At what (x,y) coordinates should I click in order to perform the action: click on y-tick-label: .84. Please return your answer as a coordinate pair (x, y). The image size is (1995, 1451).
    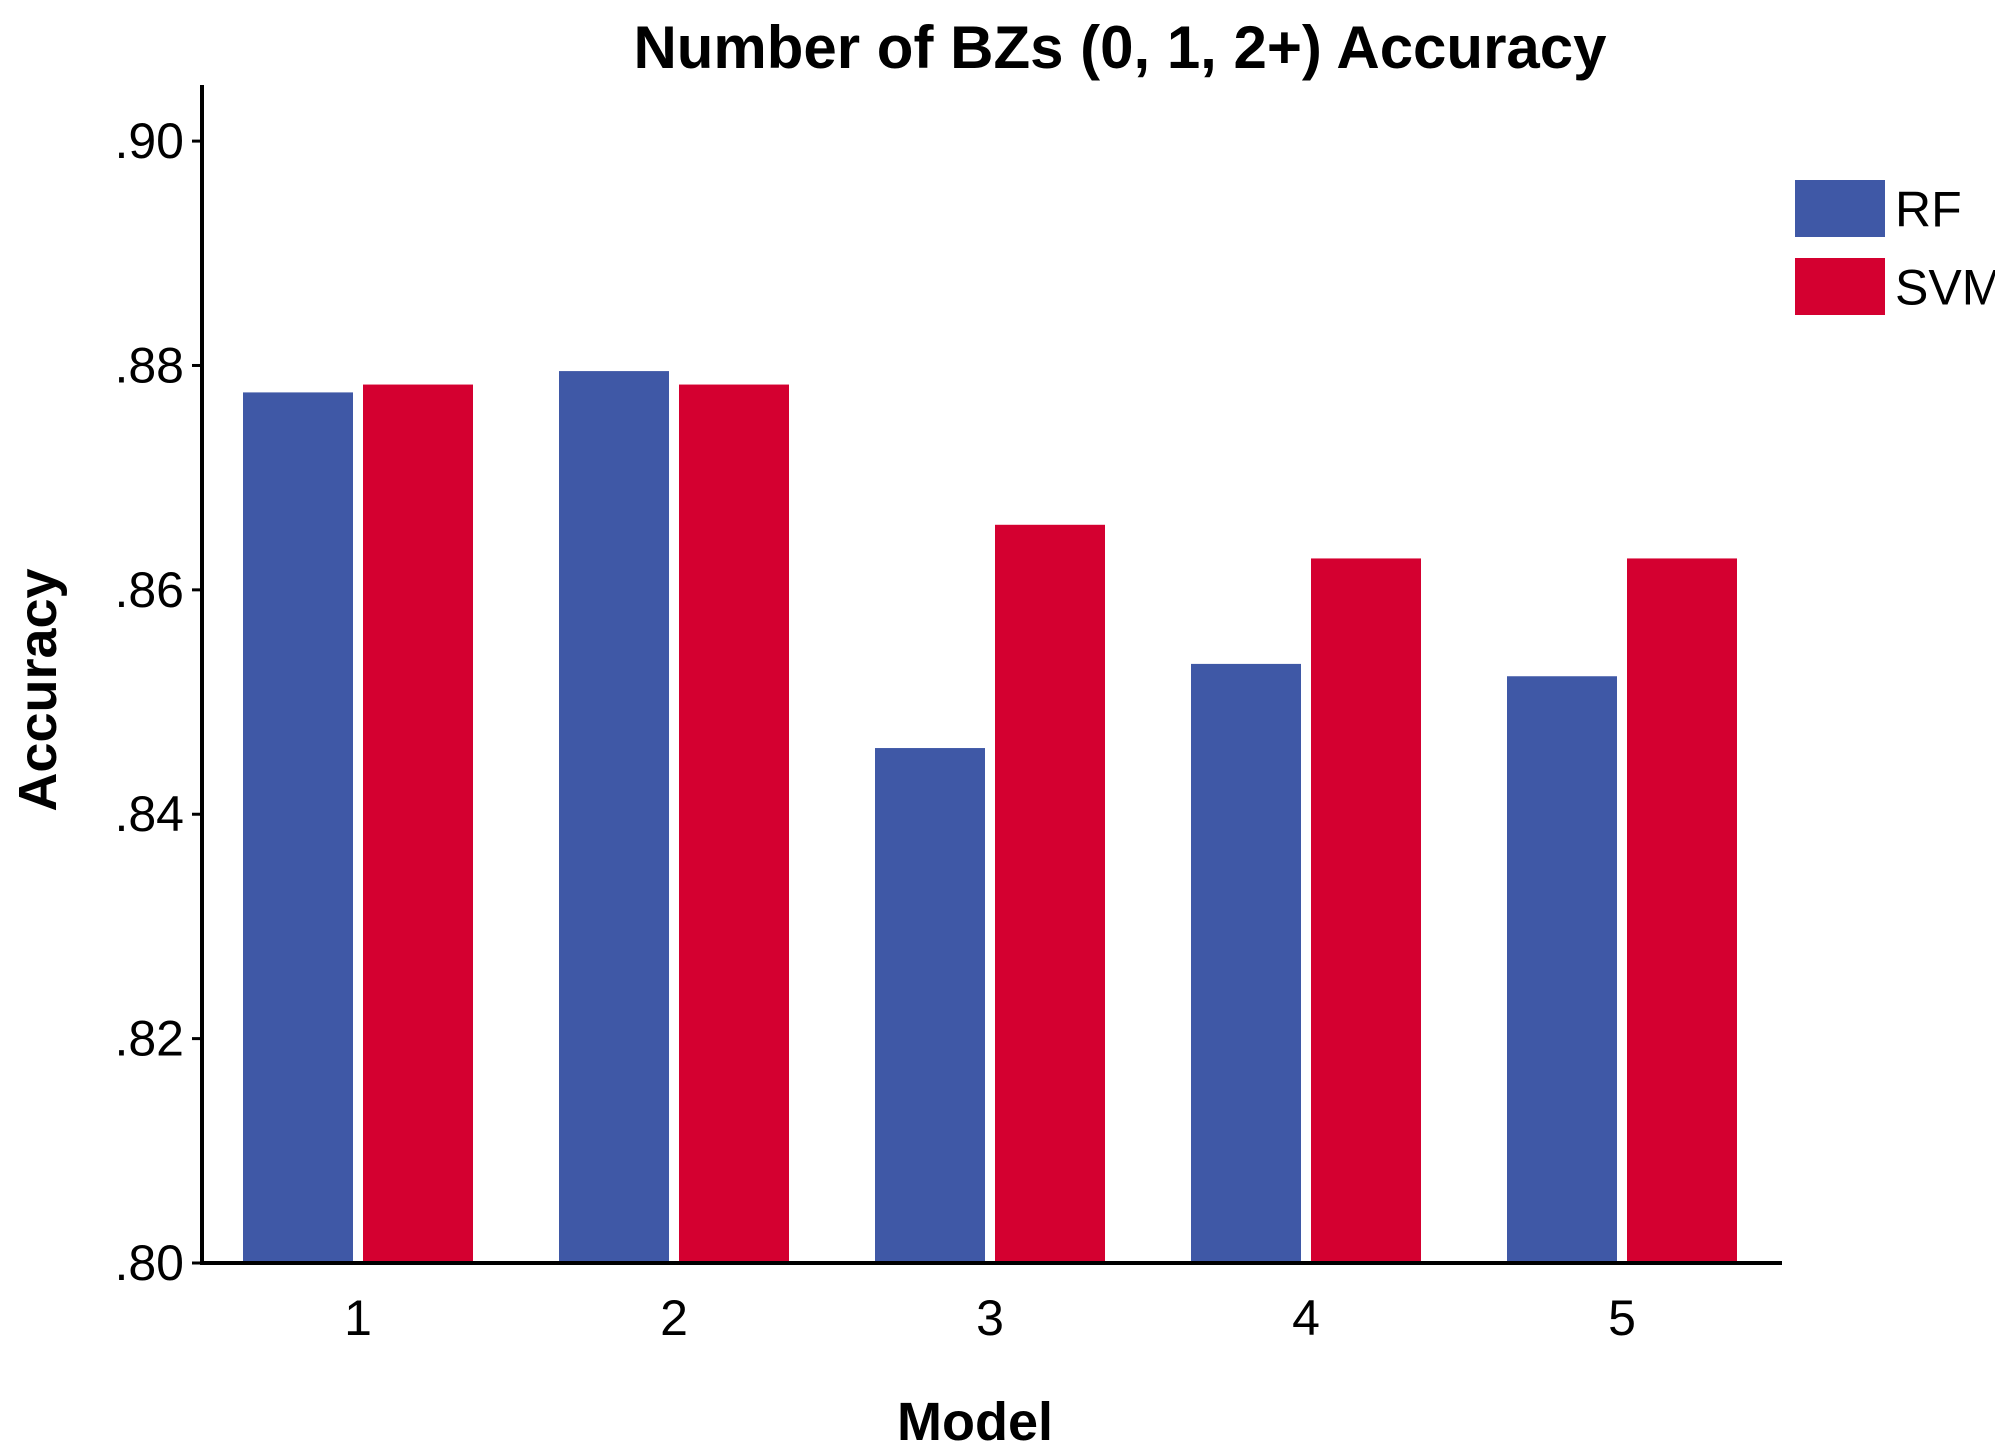
    Looking at the image, I should click on (149, 814).